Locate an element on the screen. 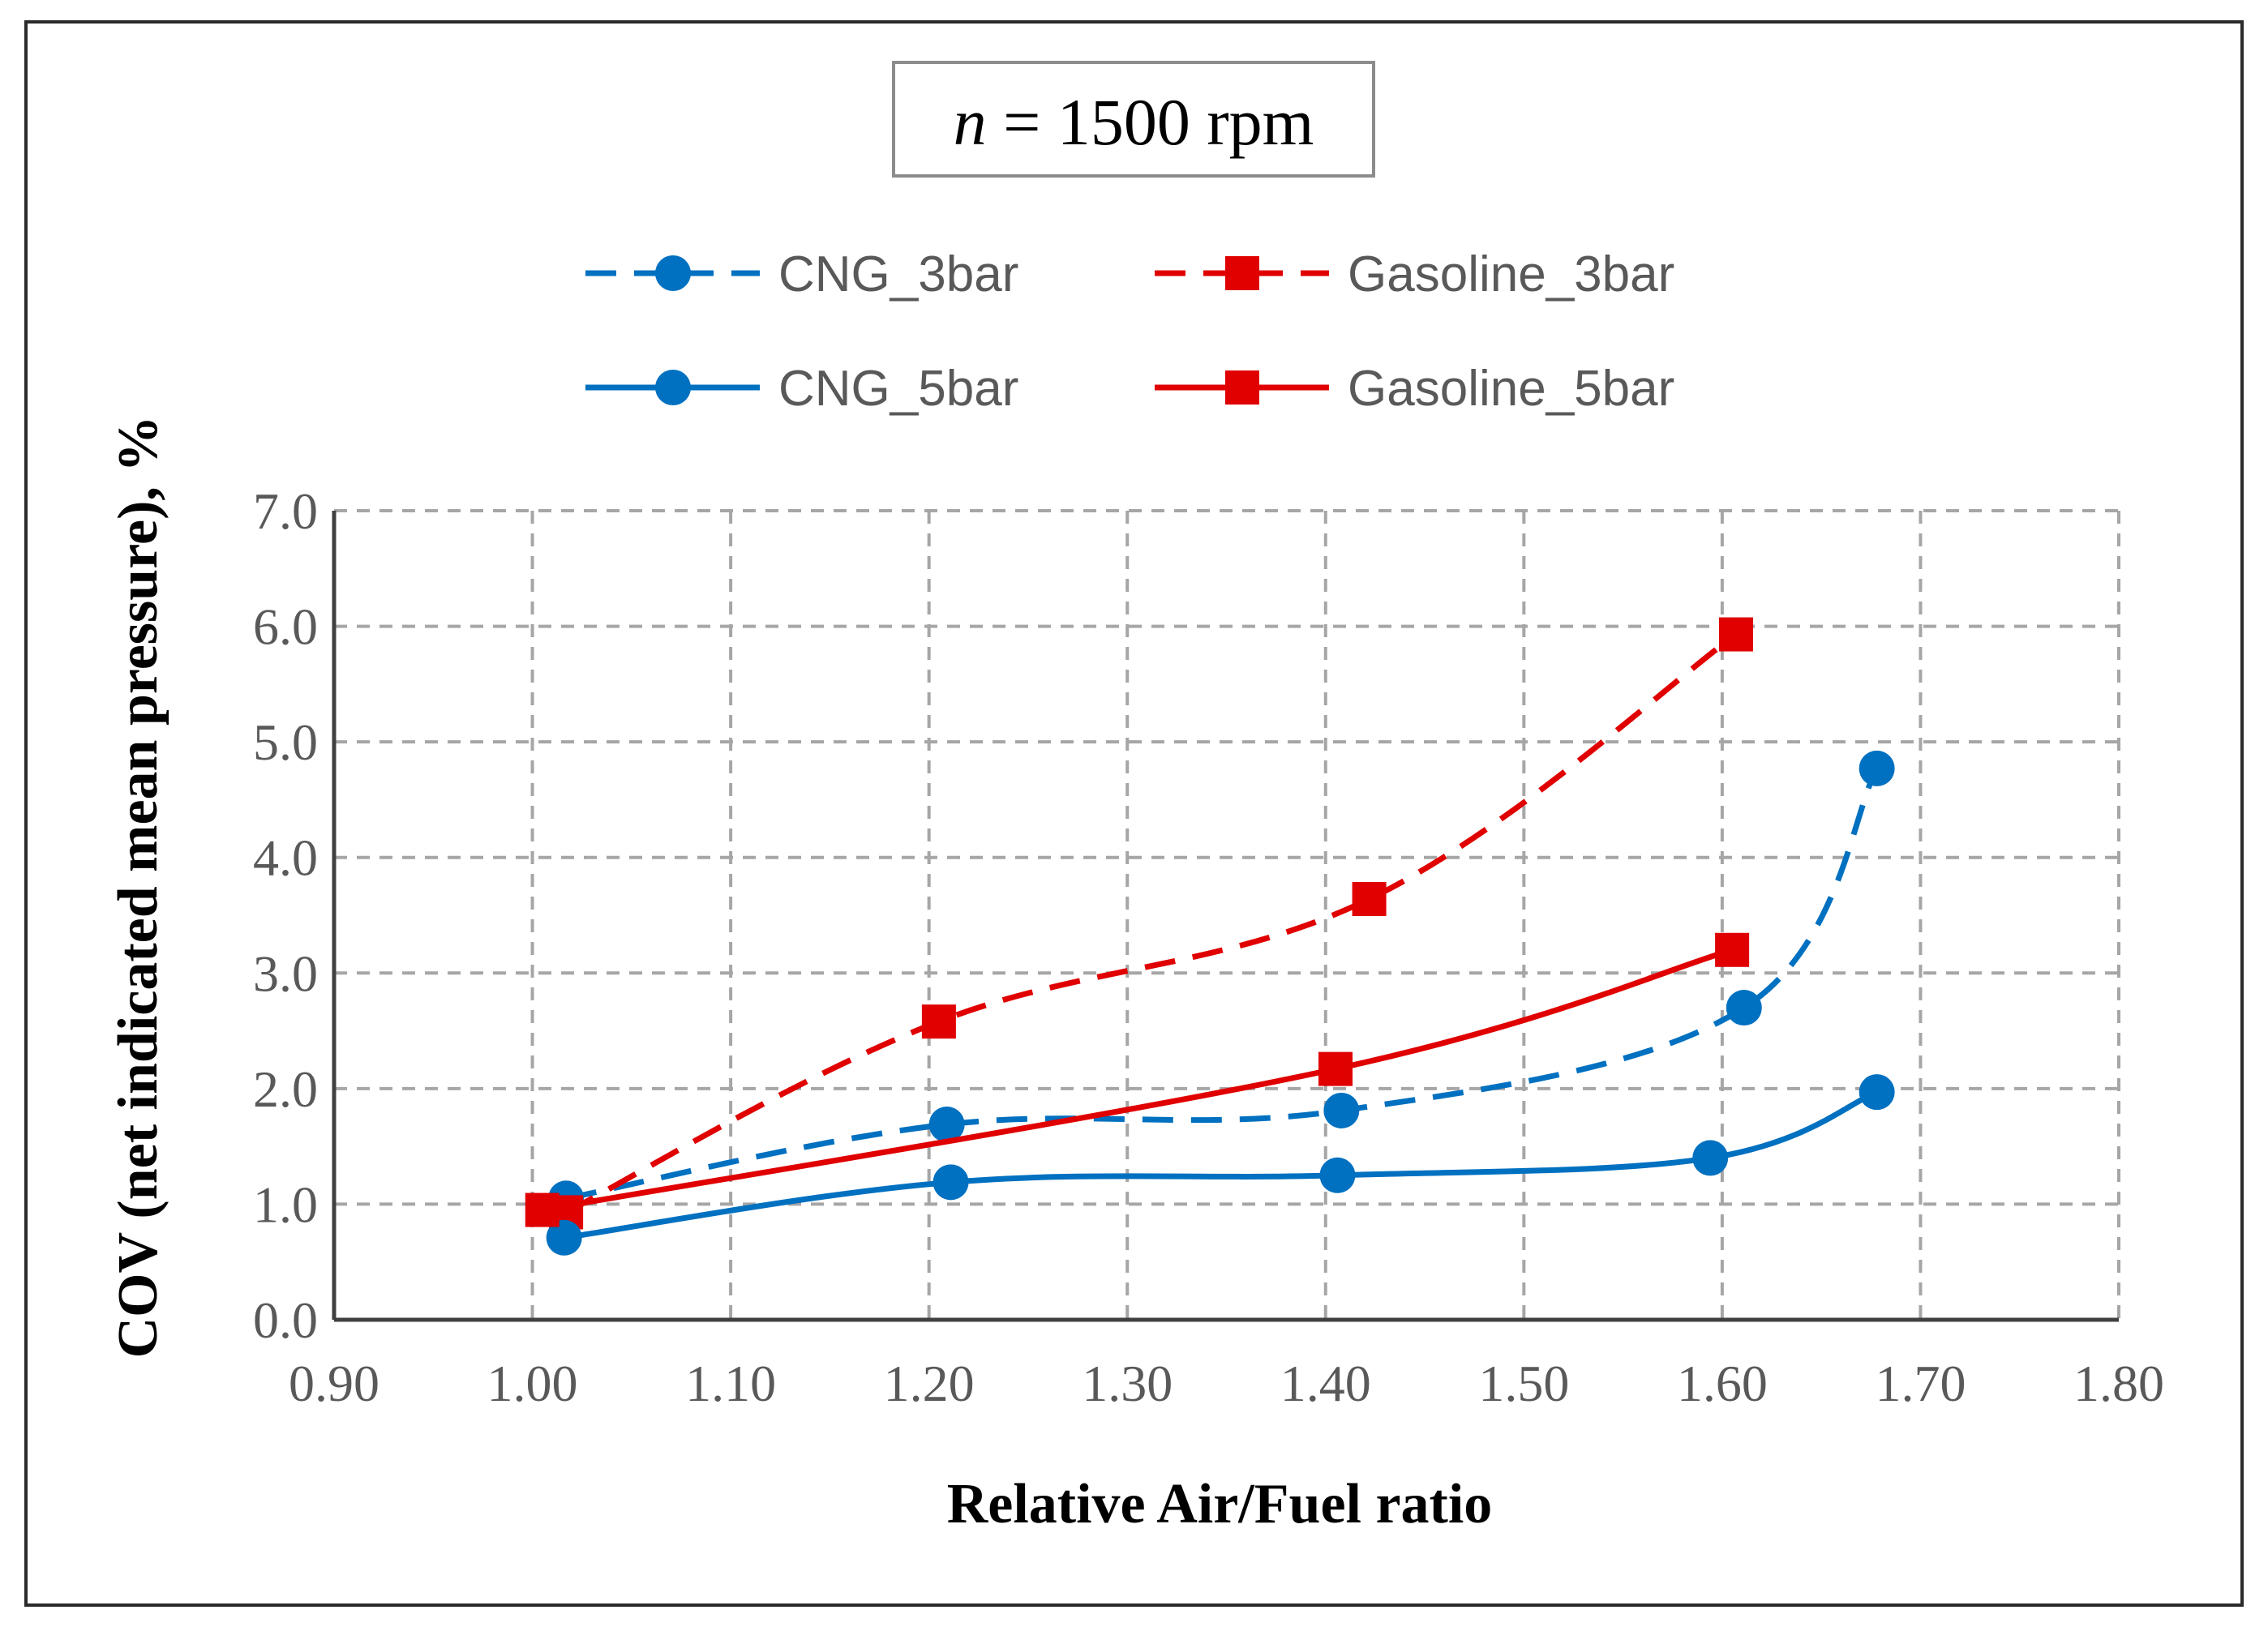  series-cng-5bar is located at coordinates (1220, 1165).